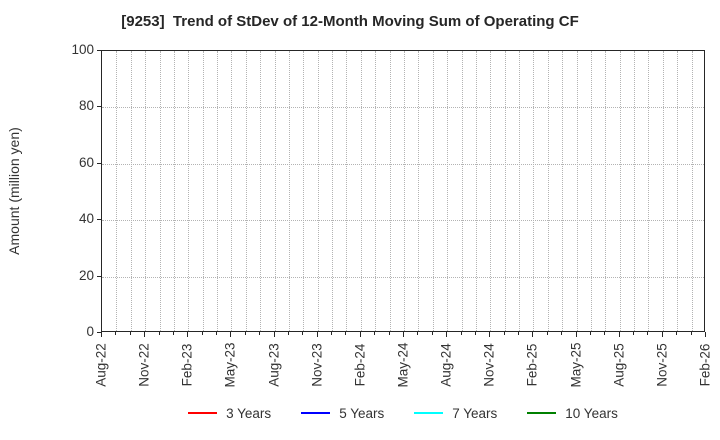 This screenshot has width=720, height=440. I want to click on x-tick-label: Aug-25, so click(619, 365).